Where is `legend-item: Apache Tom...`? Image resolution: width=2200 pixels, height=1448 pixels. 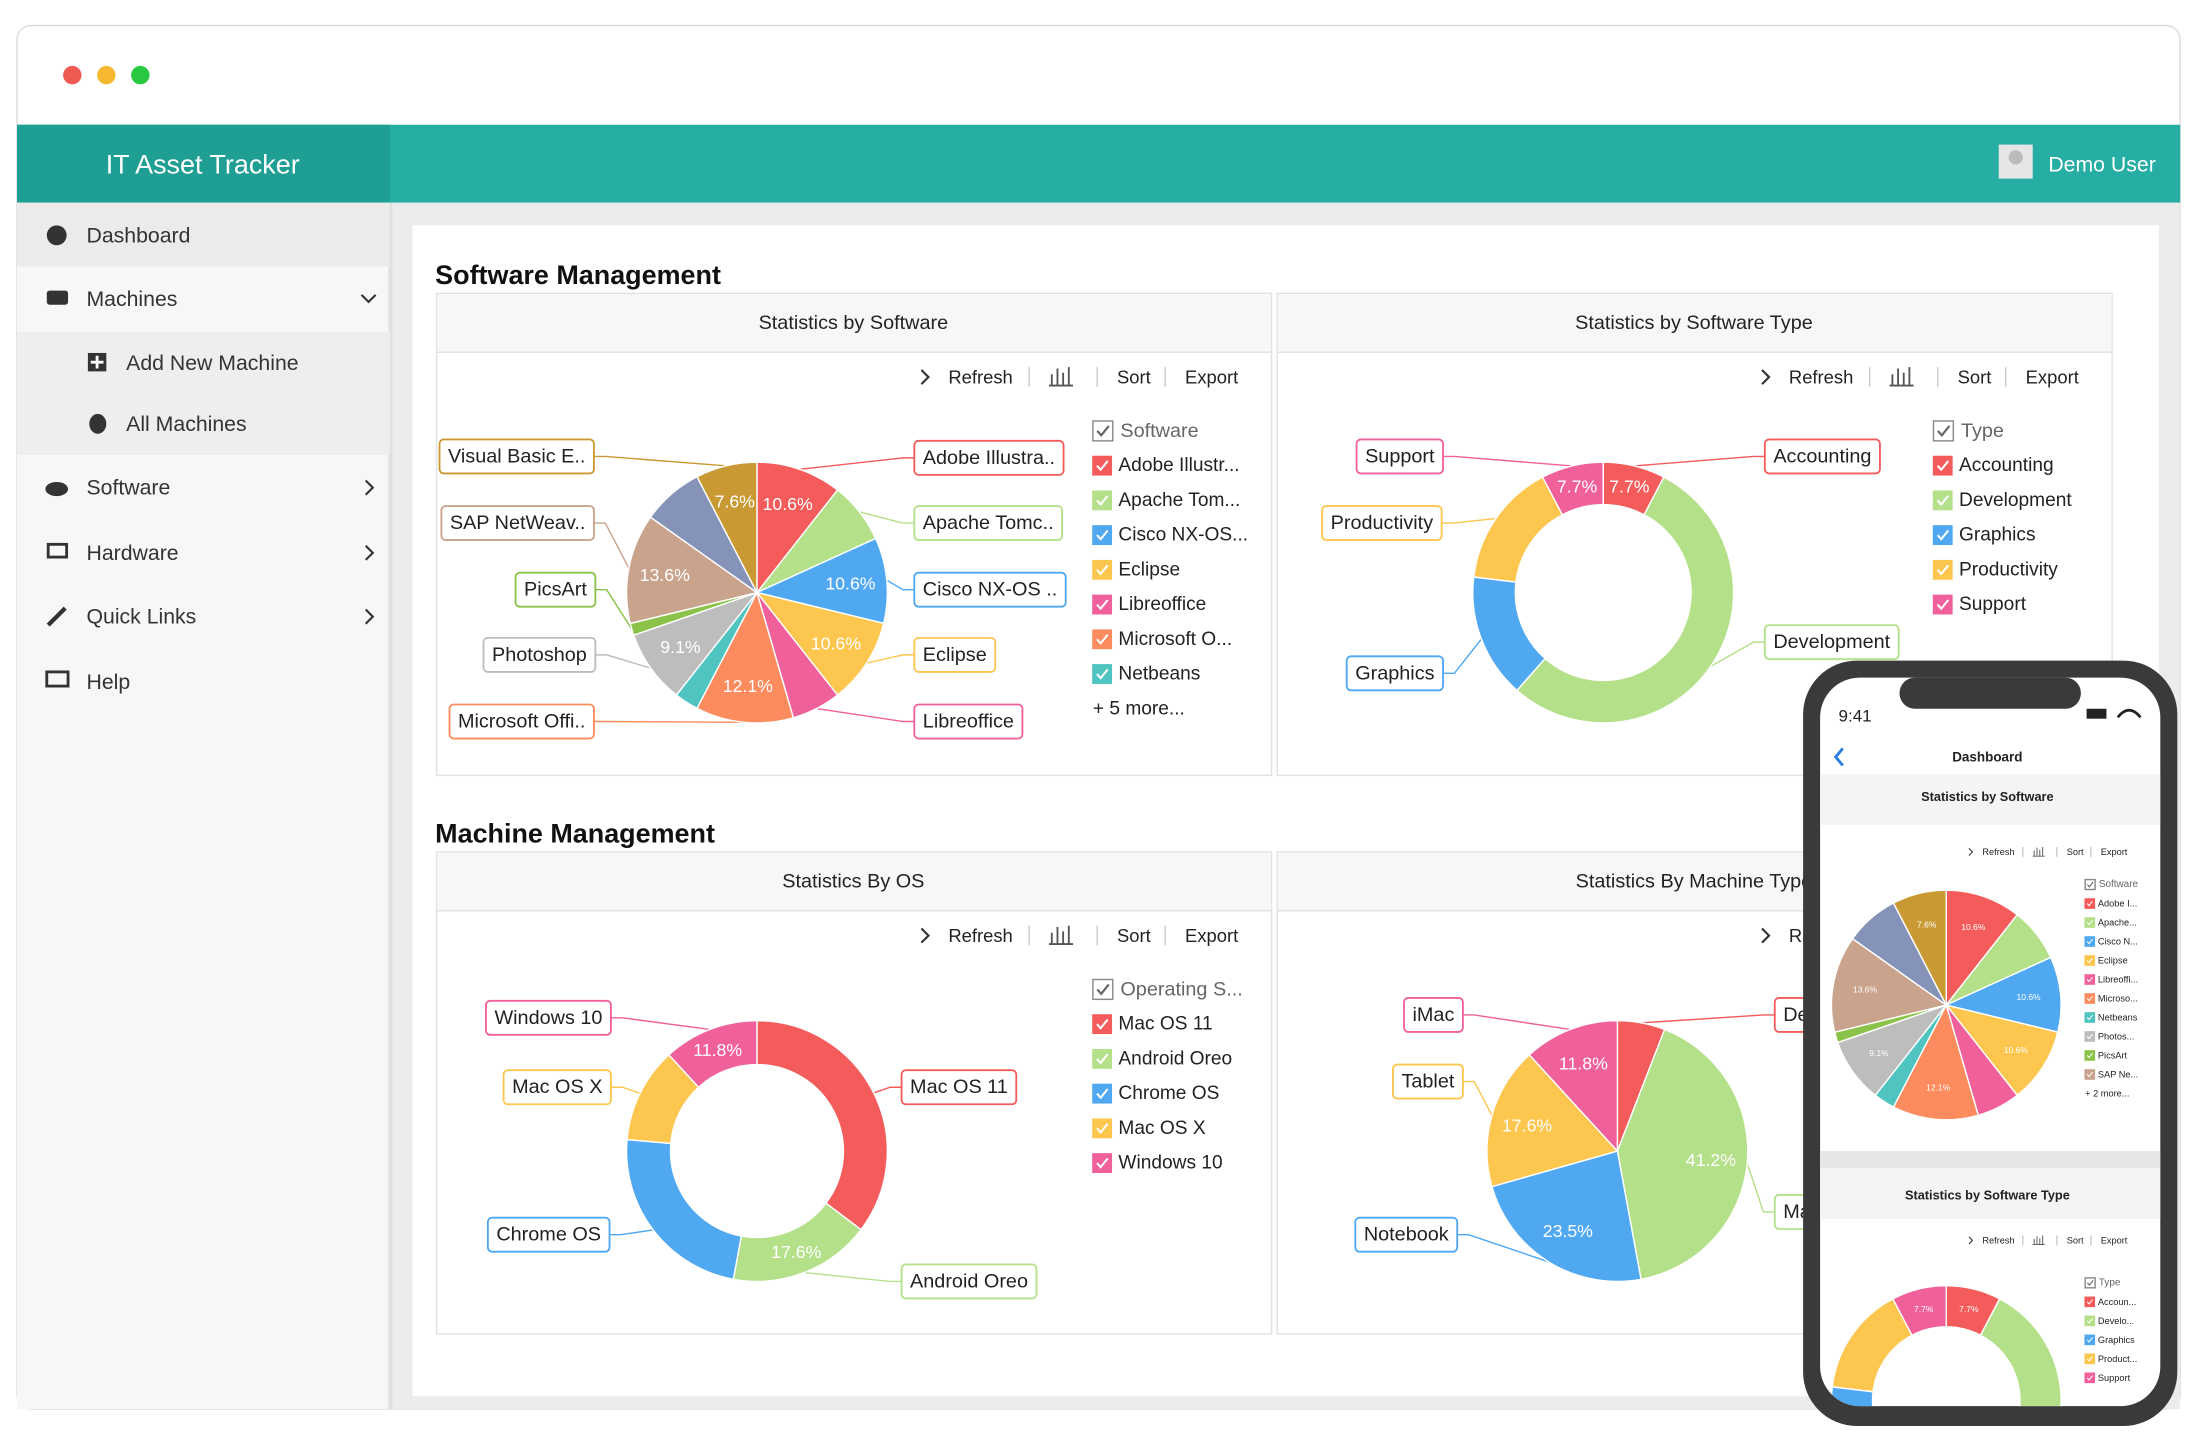 legend-item: Apache Tom... is located at coordinates (1179, 500).